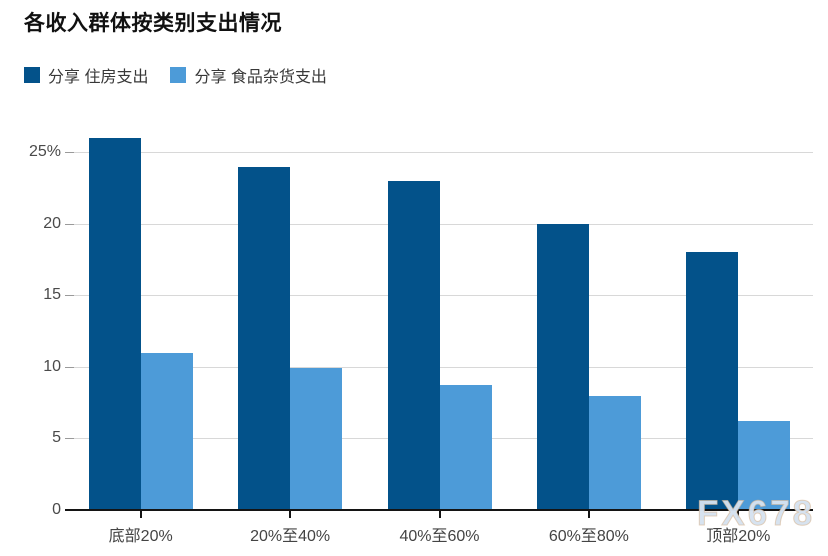  I want to click on legend-item-housing: 分享 住房支出, so click(86, 75).